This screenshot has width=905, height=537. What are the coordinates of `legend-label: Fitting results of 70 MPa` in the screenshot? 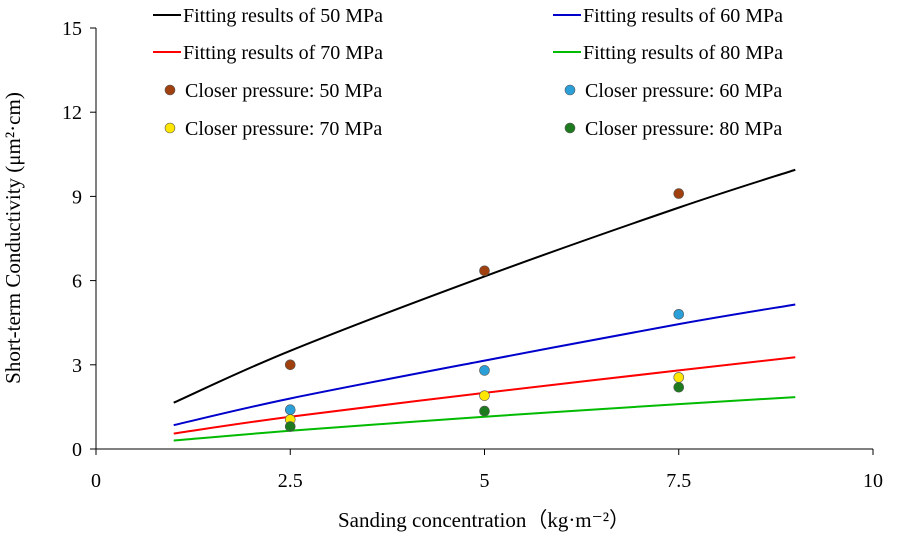 It's located at (283, 53).